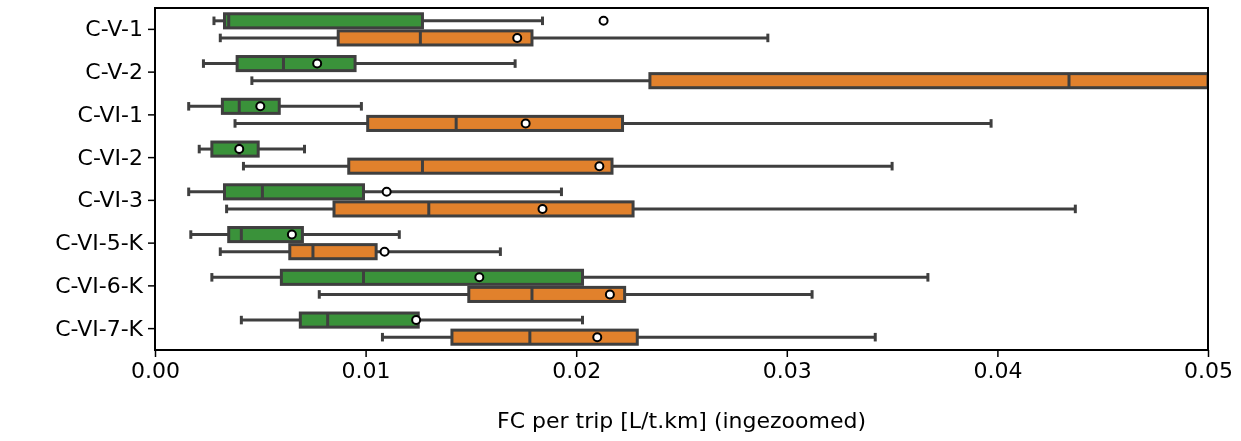 The image size is (1241, 441). I want to click on y-tick-label: C-VI-3, so click(110, 200).